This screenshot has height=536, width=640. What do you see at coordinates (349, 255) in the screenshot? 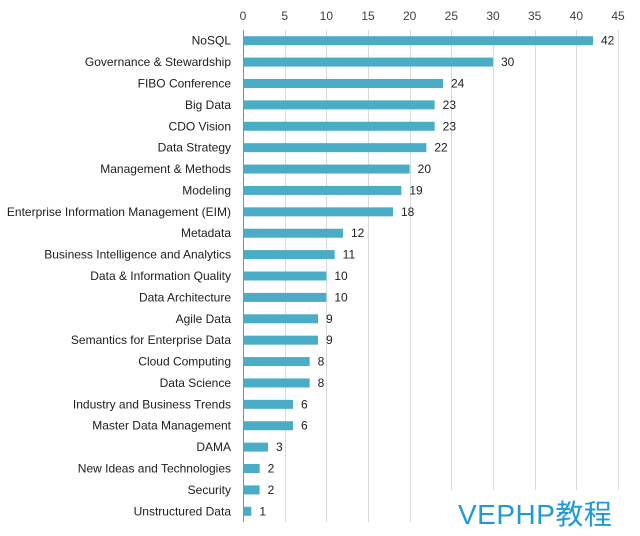
I see `value-label-10: 11` at bounding box center [349, 255].